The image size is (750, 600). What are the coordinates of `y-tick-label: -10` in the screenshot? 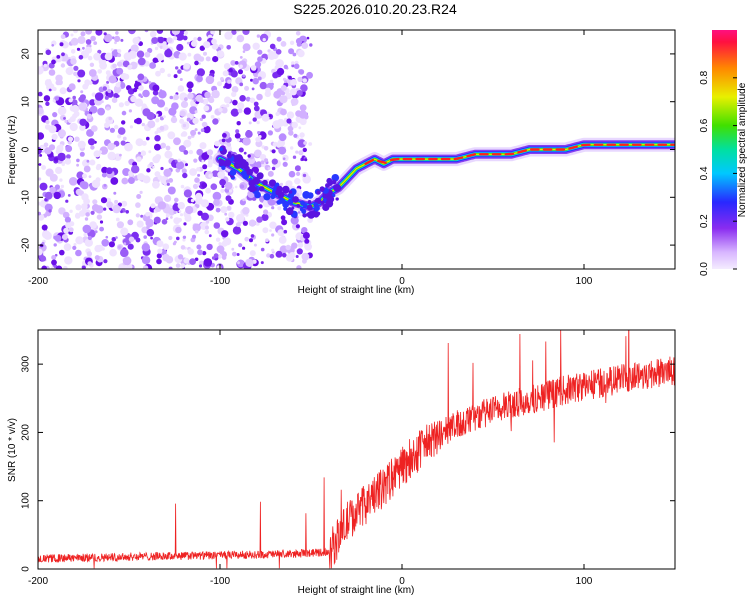 It's located at (26, 197).